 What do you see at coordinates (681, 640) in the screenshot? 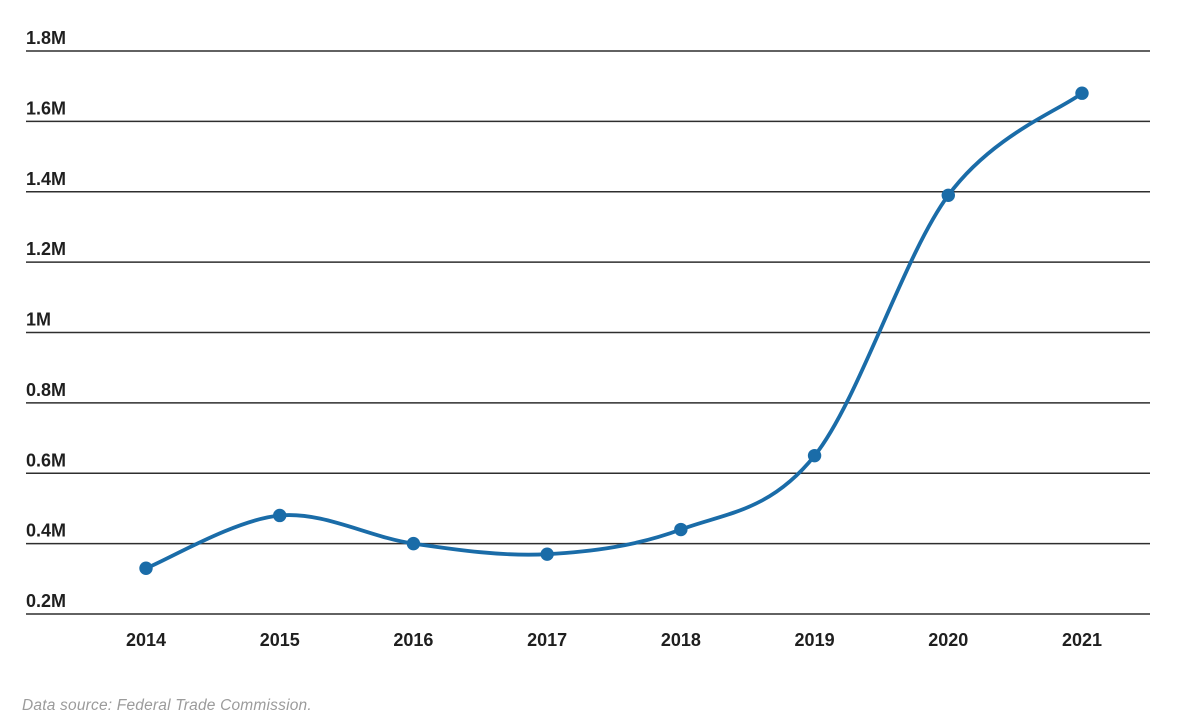
I see `x-axis-tick-label: 2018` at bounding box center [681, 640].